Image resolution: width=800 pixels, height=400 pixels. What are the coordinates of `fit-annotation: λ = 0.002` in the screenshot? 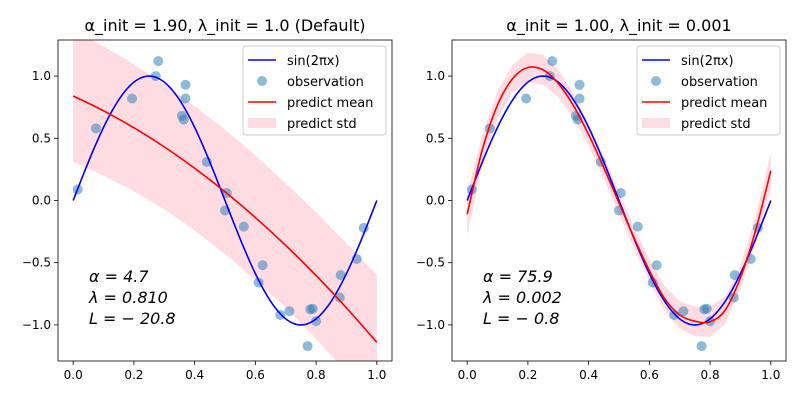 It's located at (522, 297).